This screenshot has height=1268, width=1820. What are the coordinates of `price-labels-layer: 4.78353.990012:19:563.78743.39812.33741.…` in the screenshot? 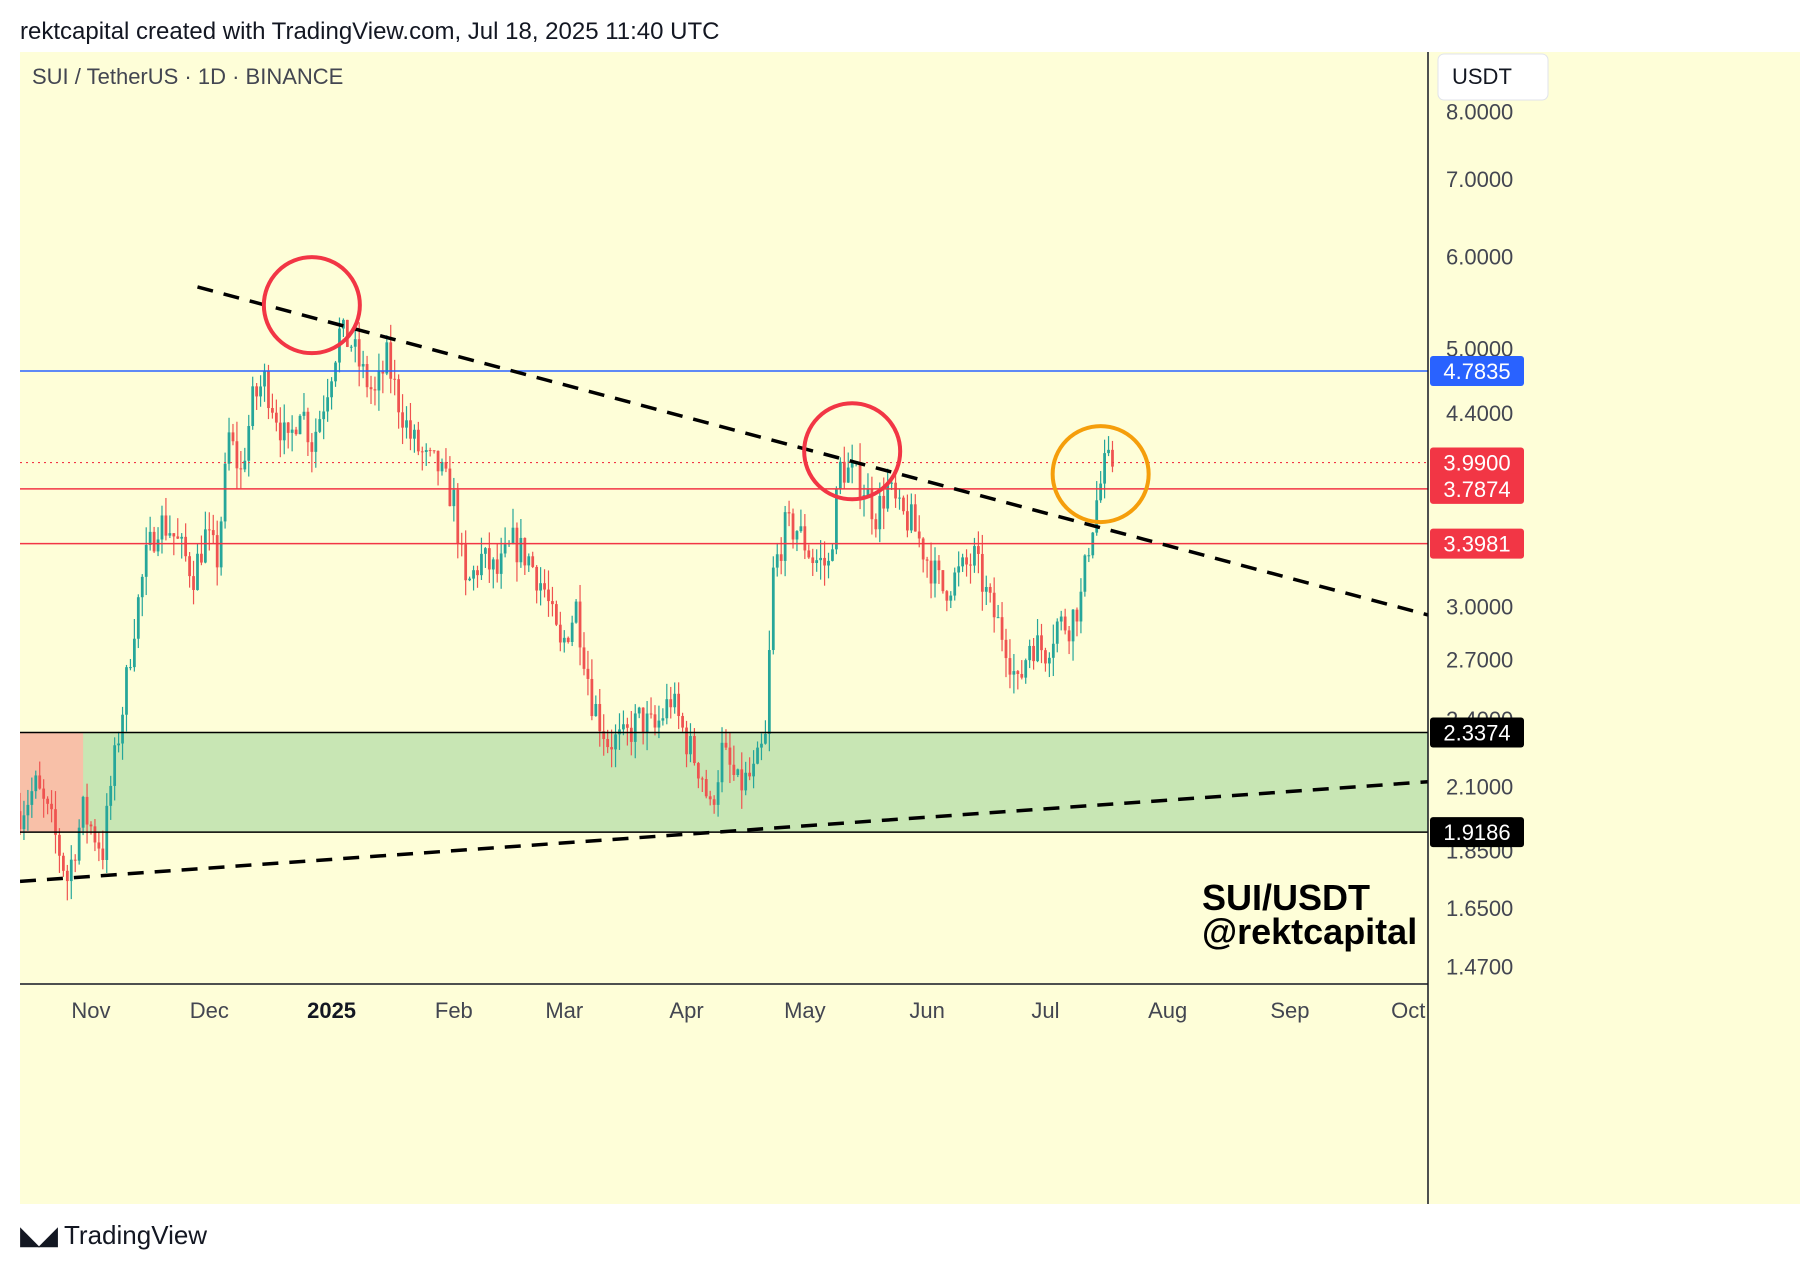 It's located at (1477, 602).